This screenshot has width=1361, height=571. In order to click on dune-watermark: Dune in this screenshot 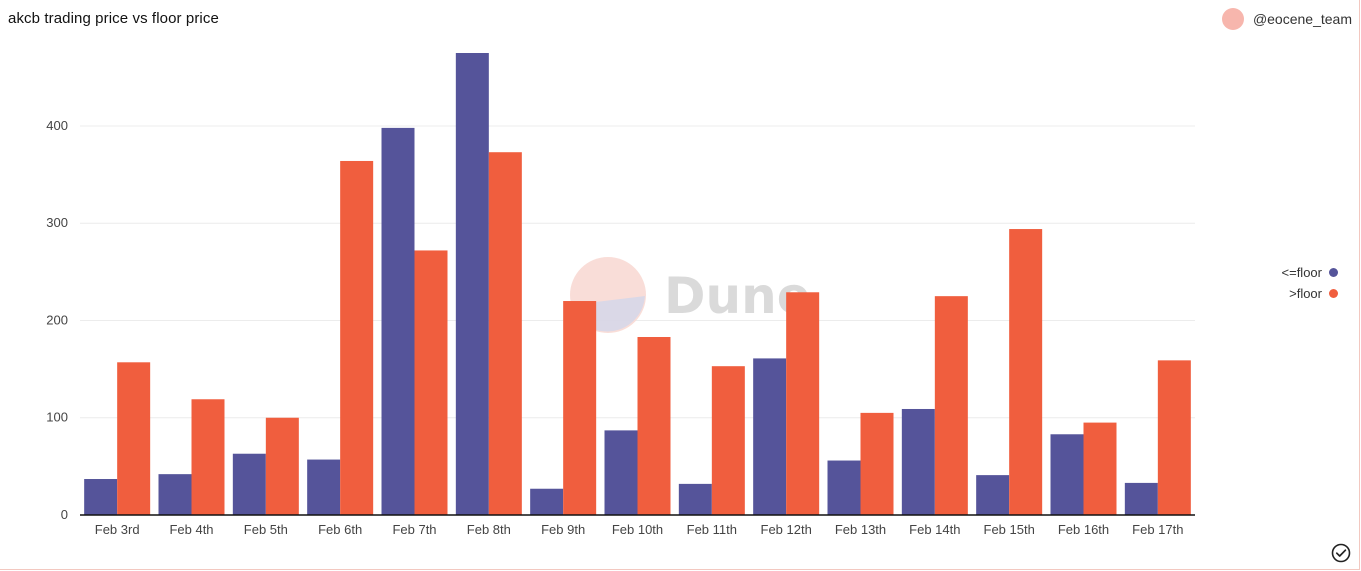, I will do `click(690, 295)`.